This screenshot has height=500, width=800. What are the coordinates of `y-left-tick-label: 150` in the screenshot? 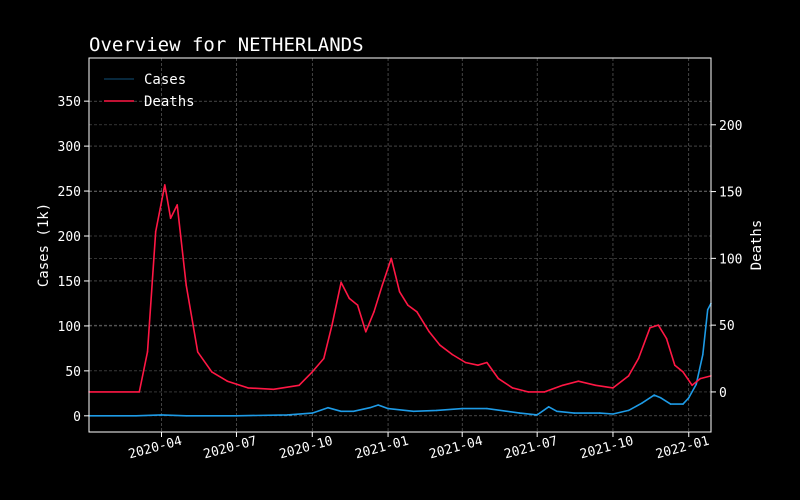 It's located at (69, 282).